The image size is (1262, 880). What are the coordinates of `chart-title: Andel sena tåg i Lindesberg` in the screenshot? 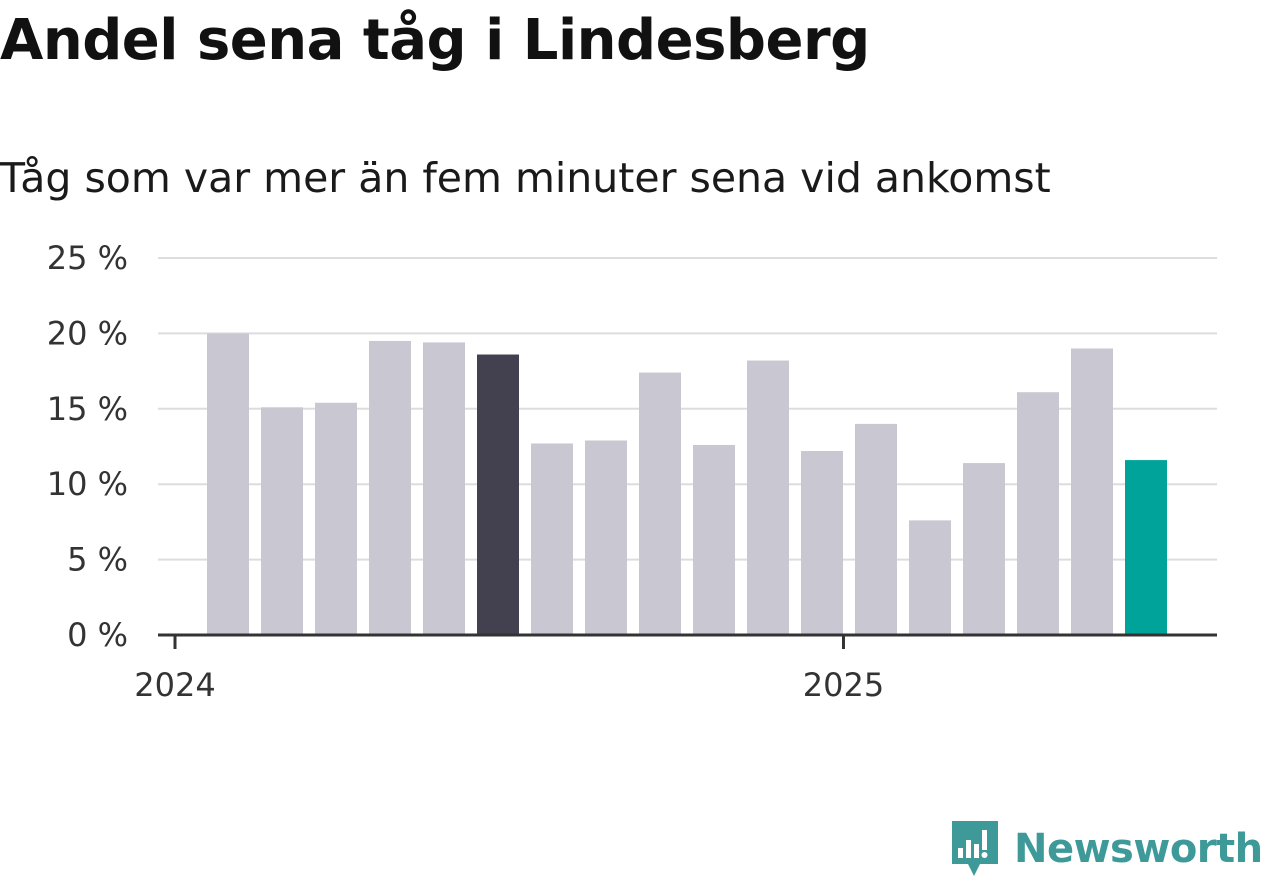 It's located at (435, 40).